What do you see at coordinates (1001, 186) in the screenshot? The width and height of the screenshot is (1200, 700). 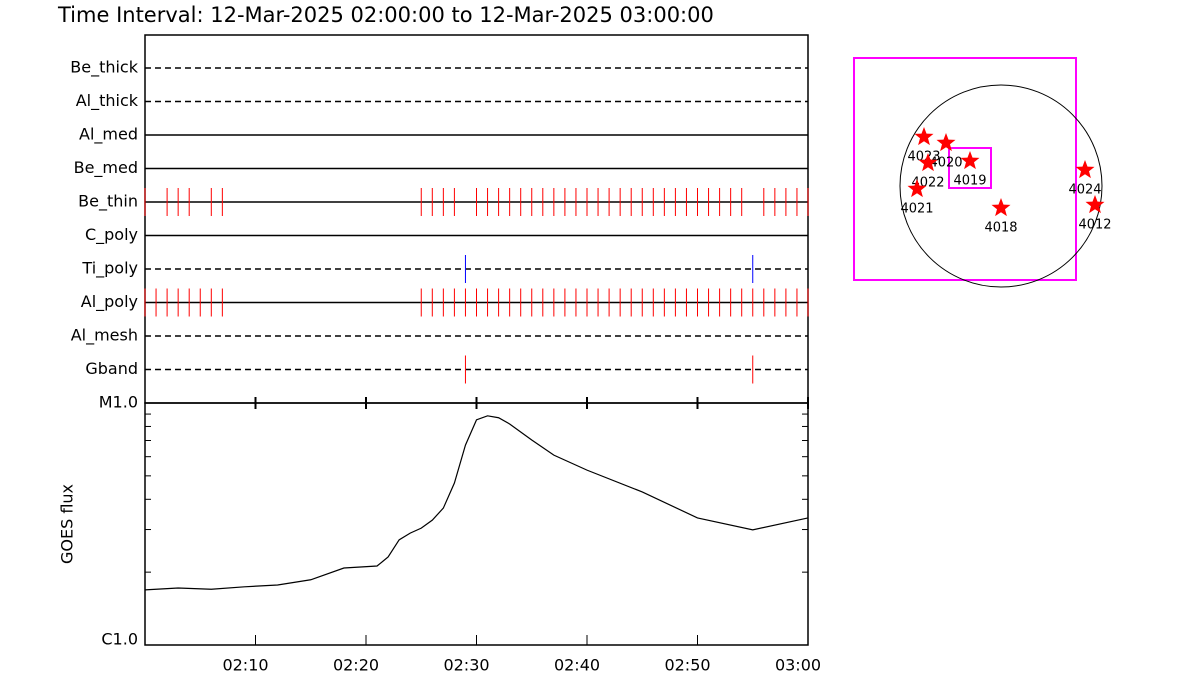 I see `solar-disk` at bounding box center [1001, 186].